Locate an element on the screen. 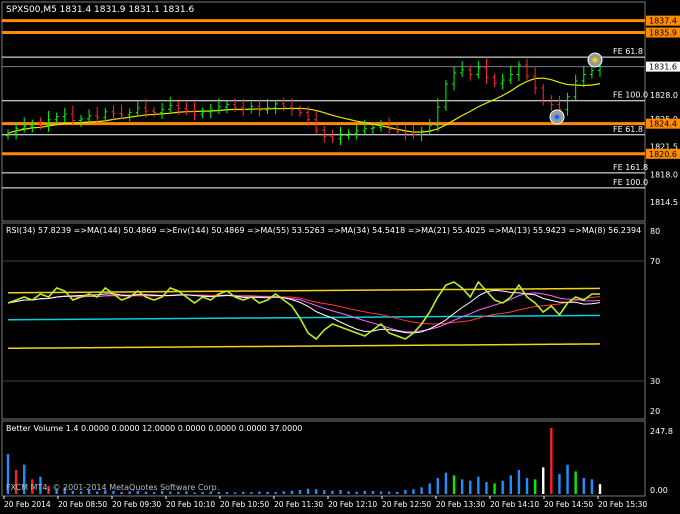 The height and width of the screenshot is (514, 680). rsi-axis-tick-label: 70 is located at coordinates (655, 261).